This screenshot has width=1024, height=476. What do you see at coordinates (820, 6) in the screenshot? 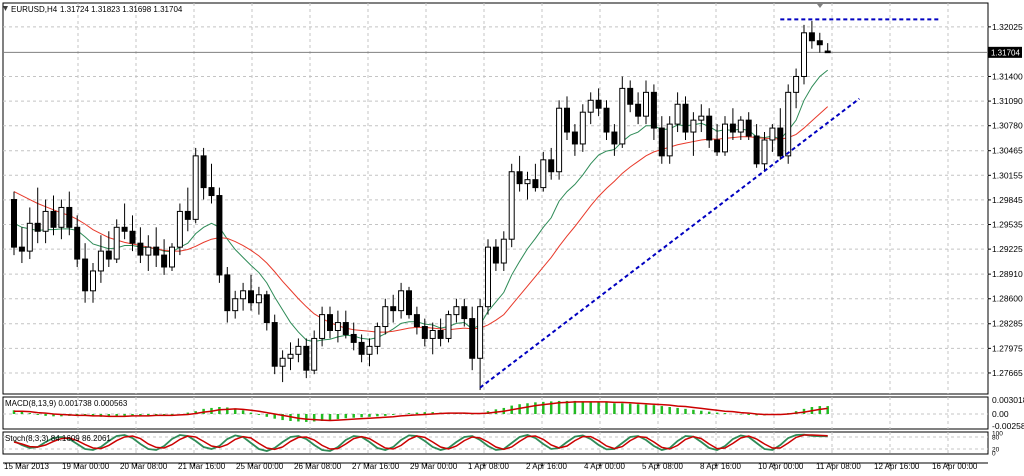
I see `chart-shift-marker-icon` at bounding box center [820, 6].